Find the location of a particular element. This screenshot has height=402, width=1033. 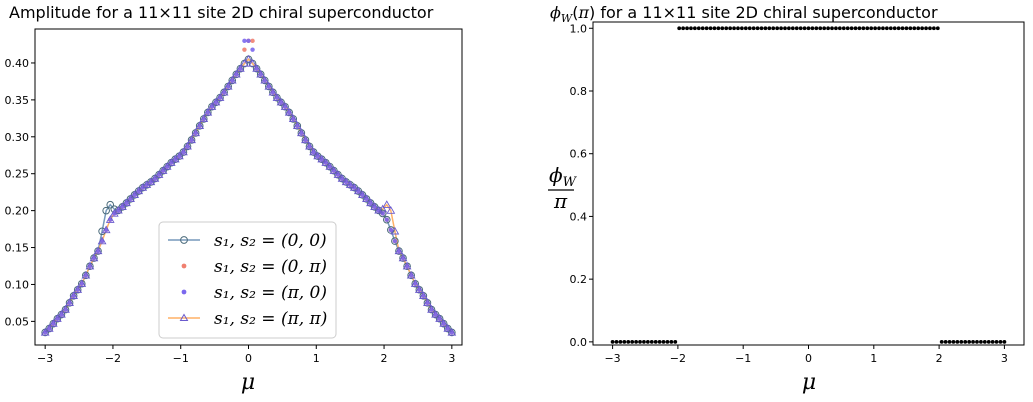

y-tick-label: 0.25 is located at coordinates (17, 174).